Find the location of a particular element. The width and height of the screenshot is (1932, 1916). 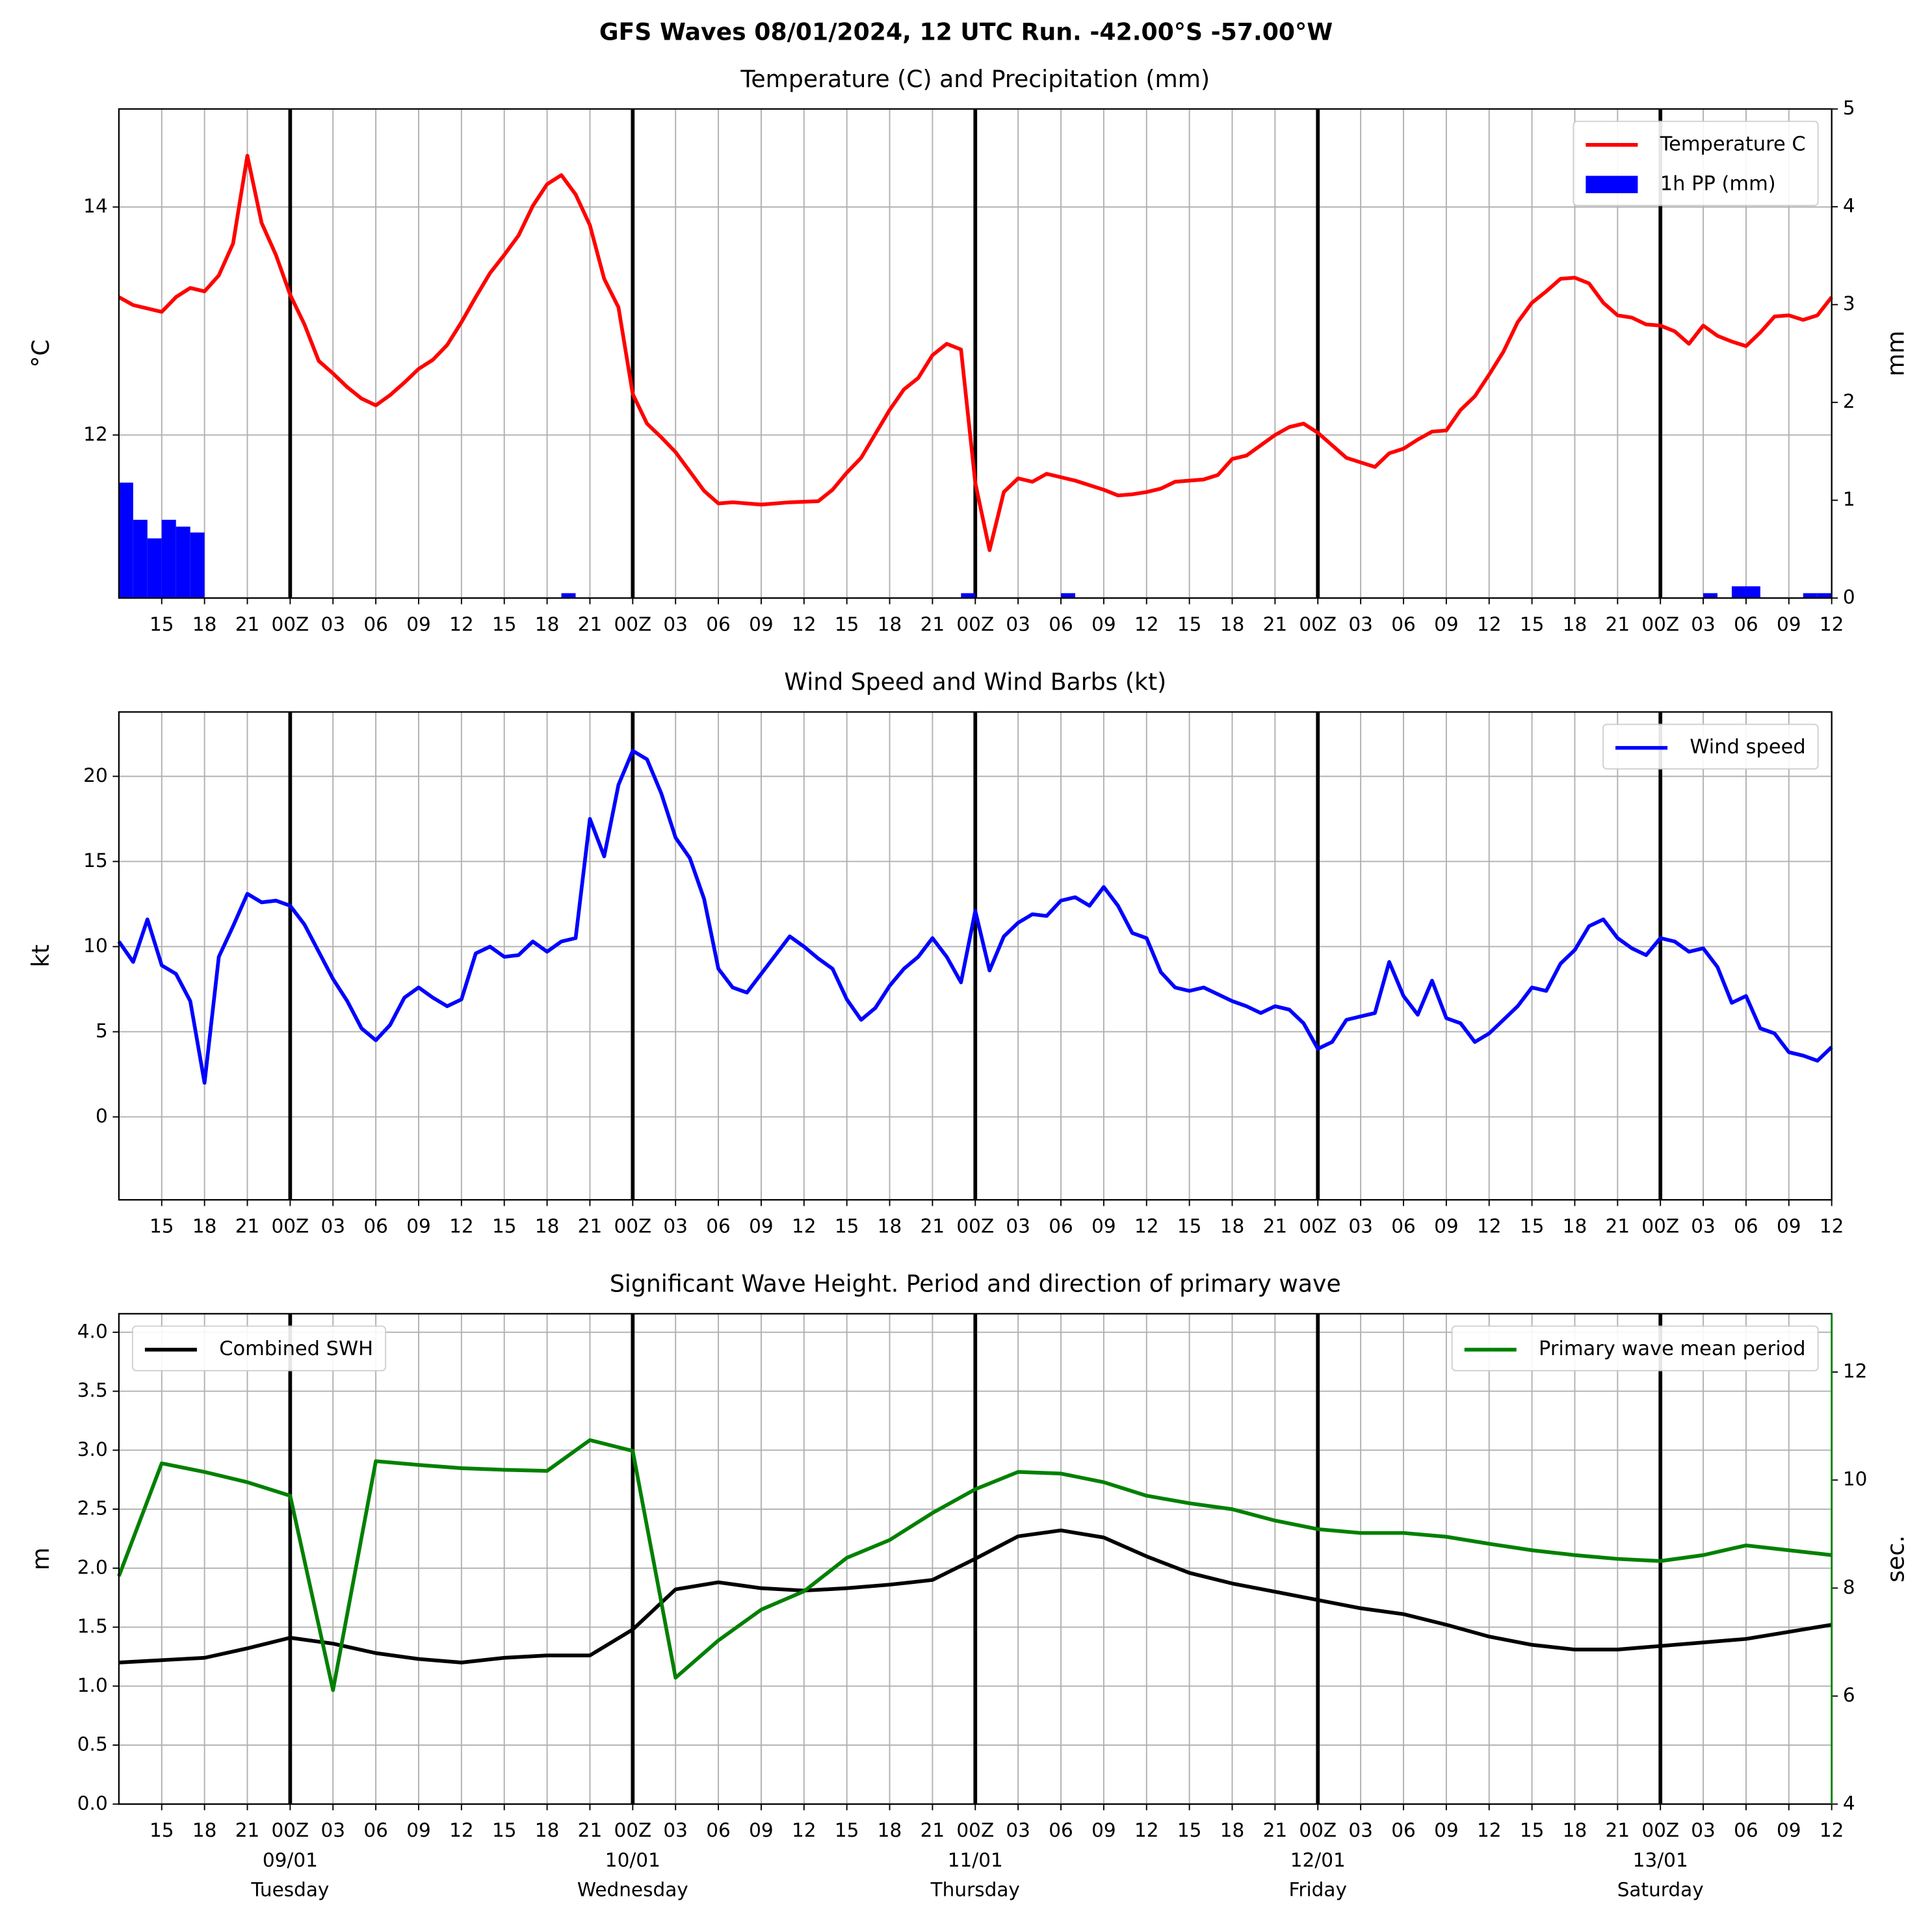

y-tick-label: 3.0 is located at coordinates (92, 1449).